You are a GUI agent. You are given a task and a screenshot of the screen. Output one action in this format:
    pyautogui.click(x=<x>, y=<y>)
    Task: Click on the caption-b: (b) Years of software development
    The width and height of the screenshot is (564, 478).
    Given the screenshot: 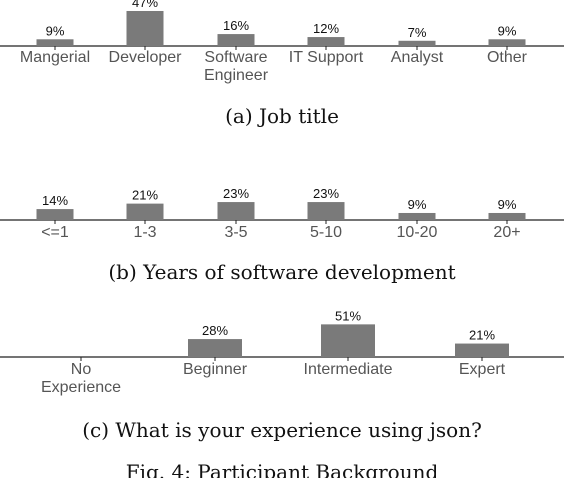 What is the action you would take?
    pyautogui.click(x=282, y=272)
    